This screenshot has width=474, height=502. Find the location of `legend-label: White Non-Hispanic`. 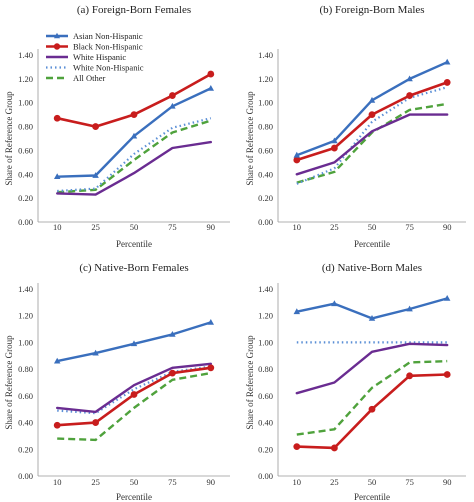

legend-label: White Non-Hispanic is located at coordinates (108, 68).